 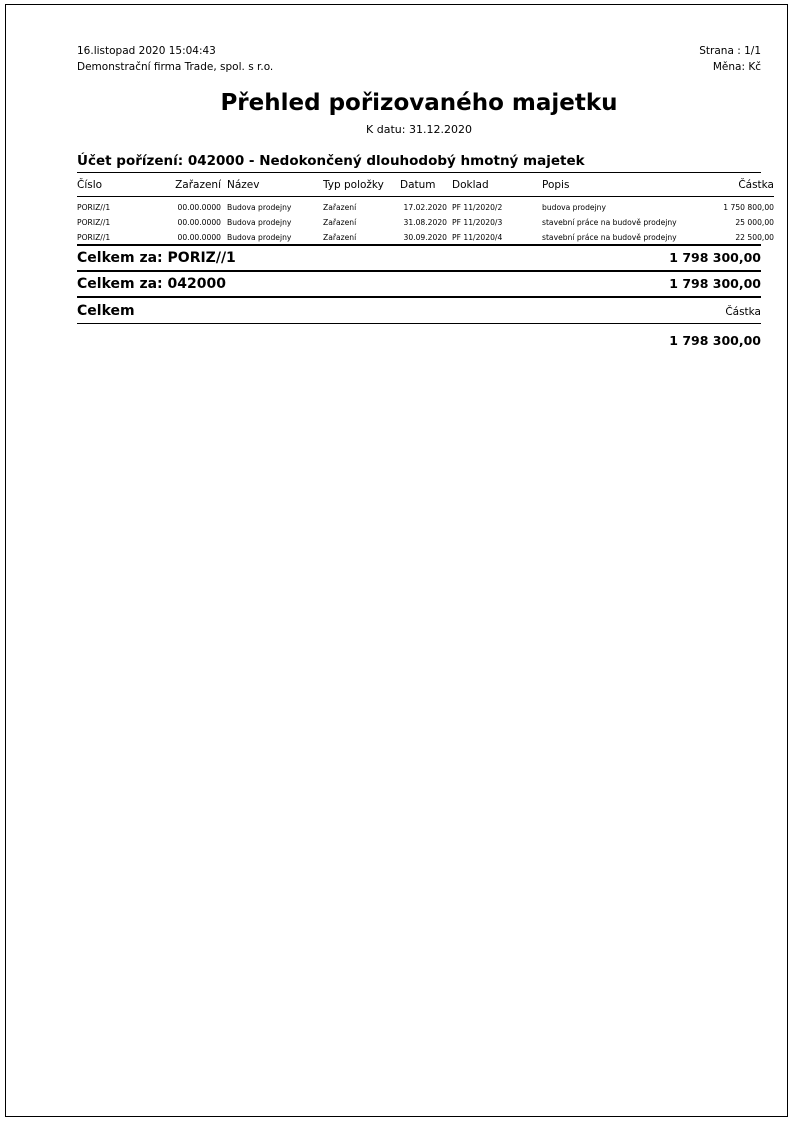 What do you see at coordinates (754, 222) in the screenshot?
I see `cell-castka: 25 000,00` at bounding box center [754, 222].